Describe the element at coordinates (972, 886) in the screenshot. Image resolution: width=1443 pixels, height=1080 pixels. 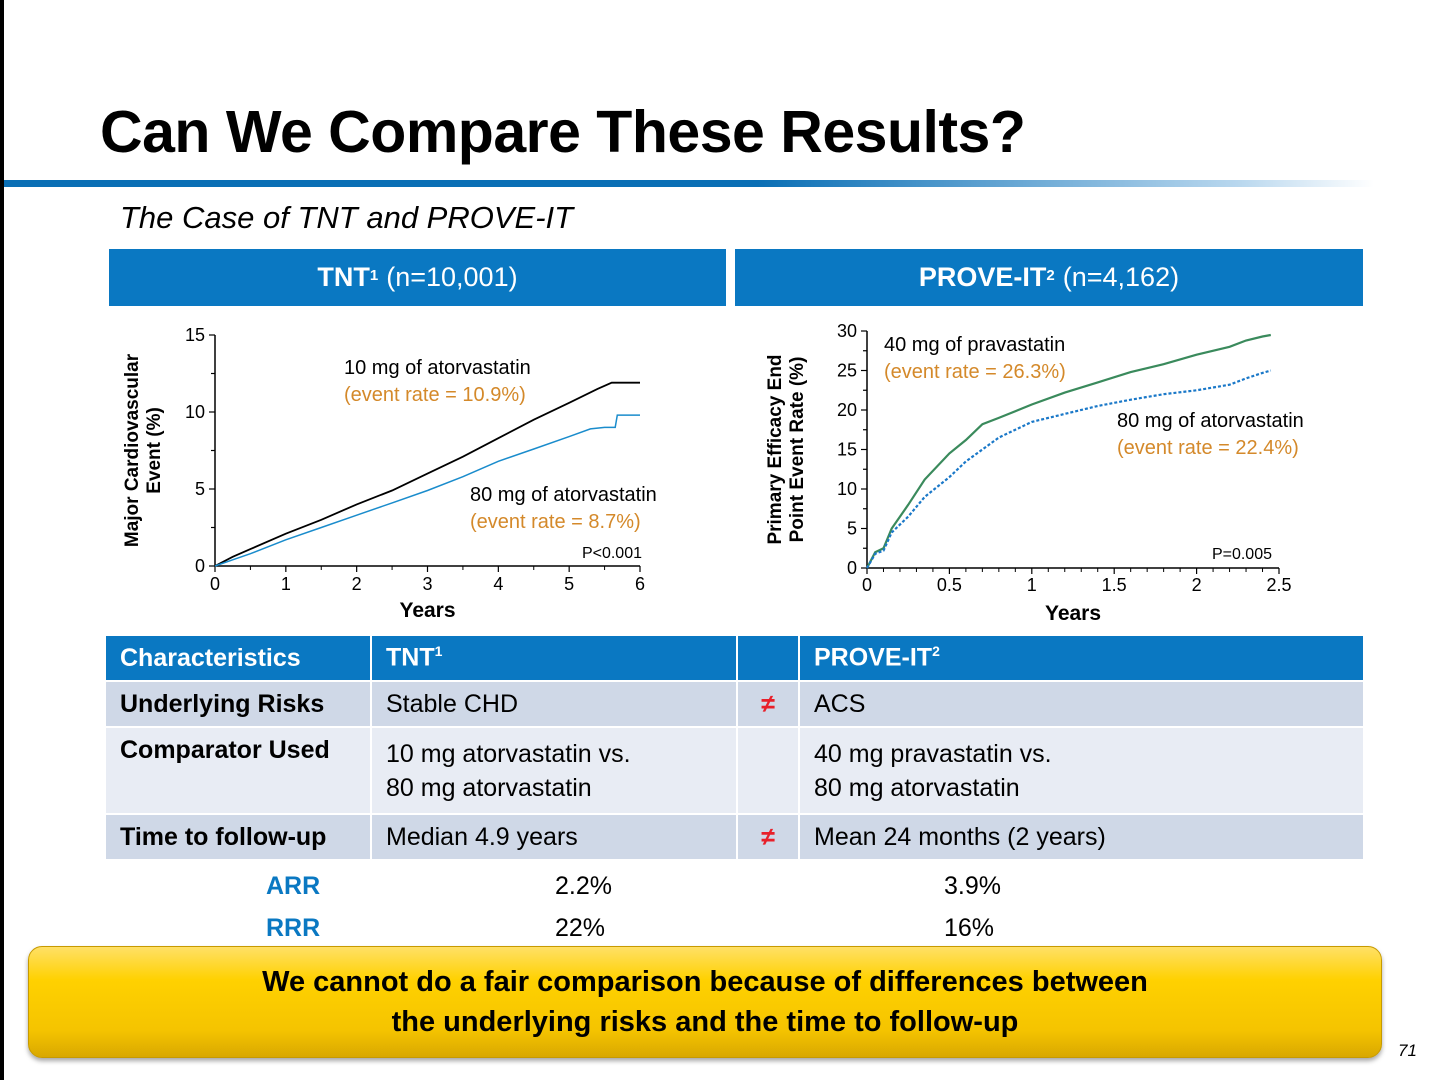
I see `arr-prove-value: 3.9%` at that location.